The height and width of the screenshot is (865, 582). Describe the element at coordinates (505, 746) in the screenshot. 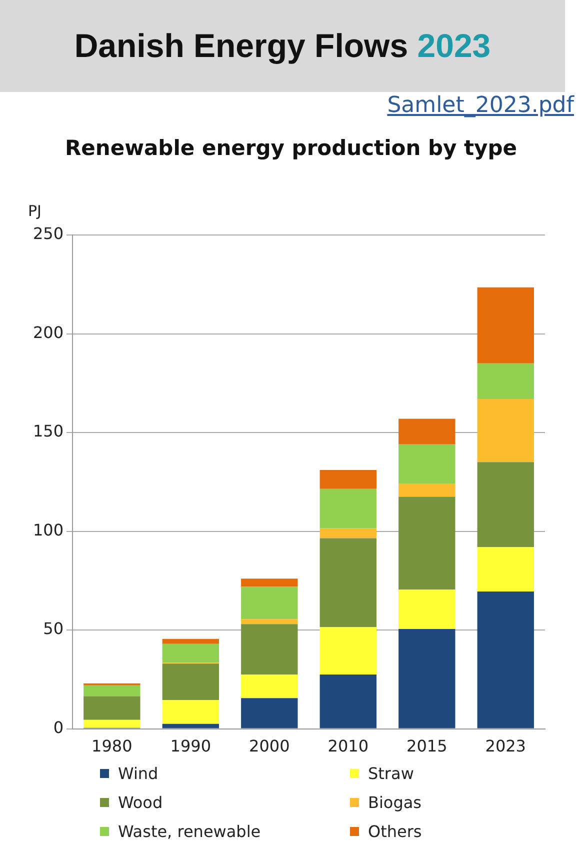

I see `x-tick-label: 2023` at that location.